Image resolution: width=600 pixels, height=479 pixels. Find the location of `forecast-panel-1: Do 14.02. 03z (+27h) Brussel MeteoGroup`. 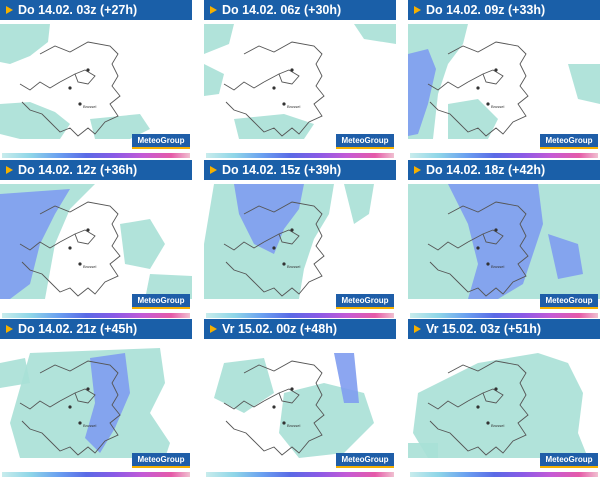

forecast-panel-1: Do 14.02. 03z (+27h) Brussel MeteoGroup is located at coordinates (96, 79).